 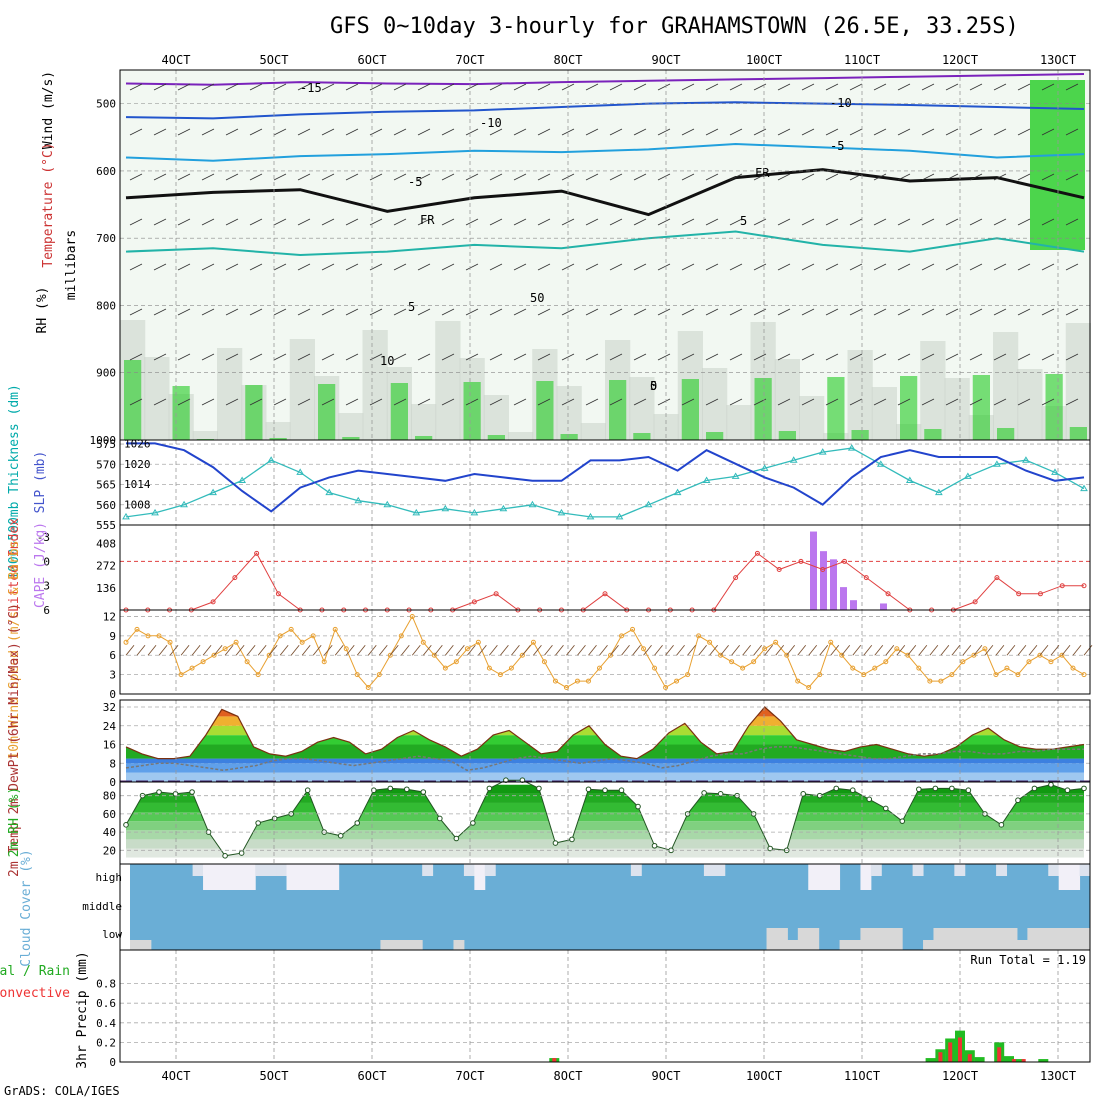 I want to click on thickness-ytick: 570, so click(x=106, y=464).